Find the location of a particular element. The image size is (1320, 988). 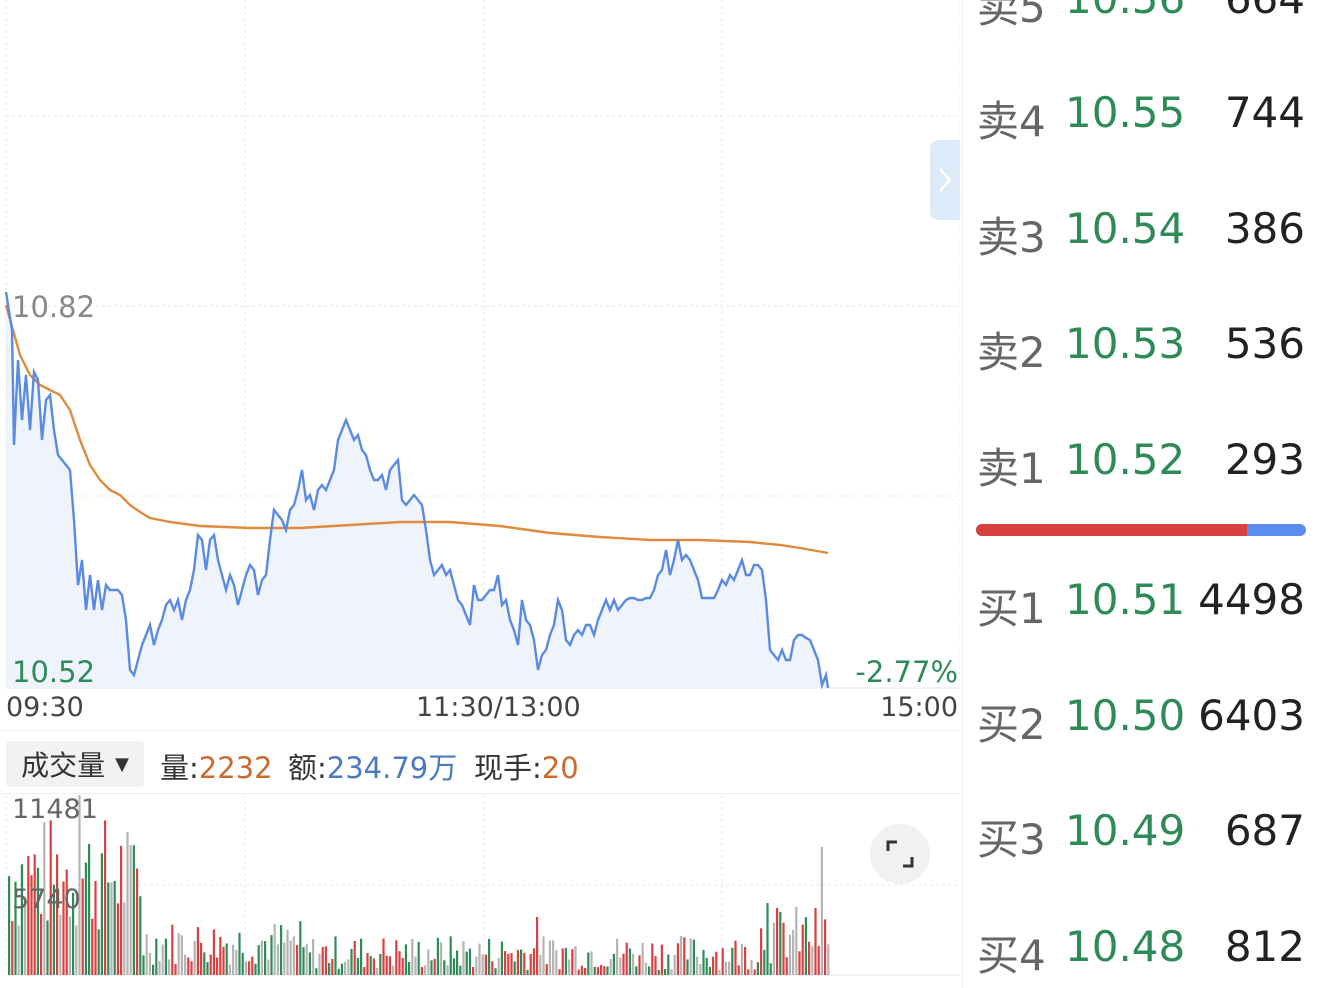

expand-button is located at coordinates (900, 854).